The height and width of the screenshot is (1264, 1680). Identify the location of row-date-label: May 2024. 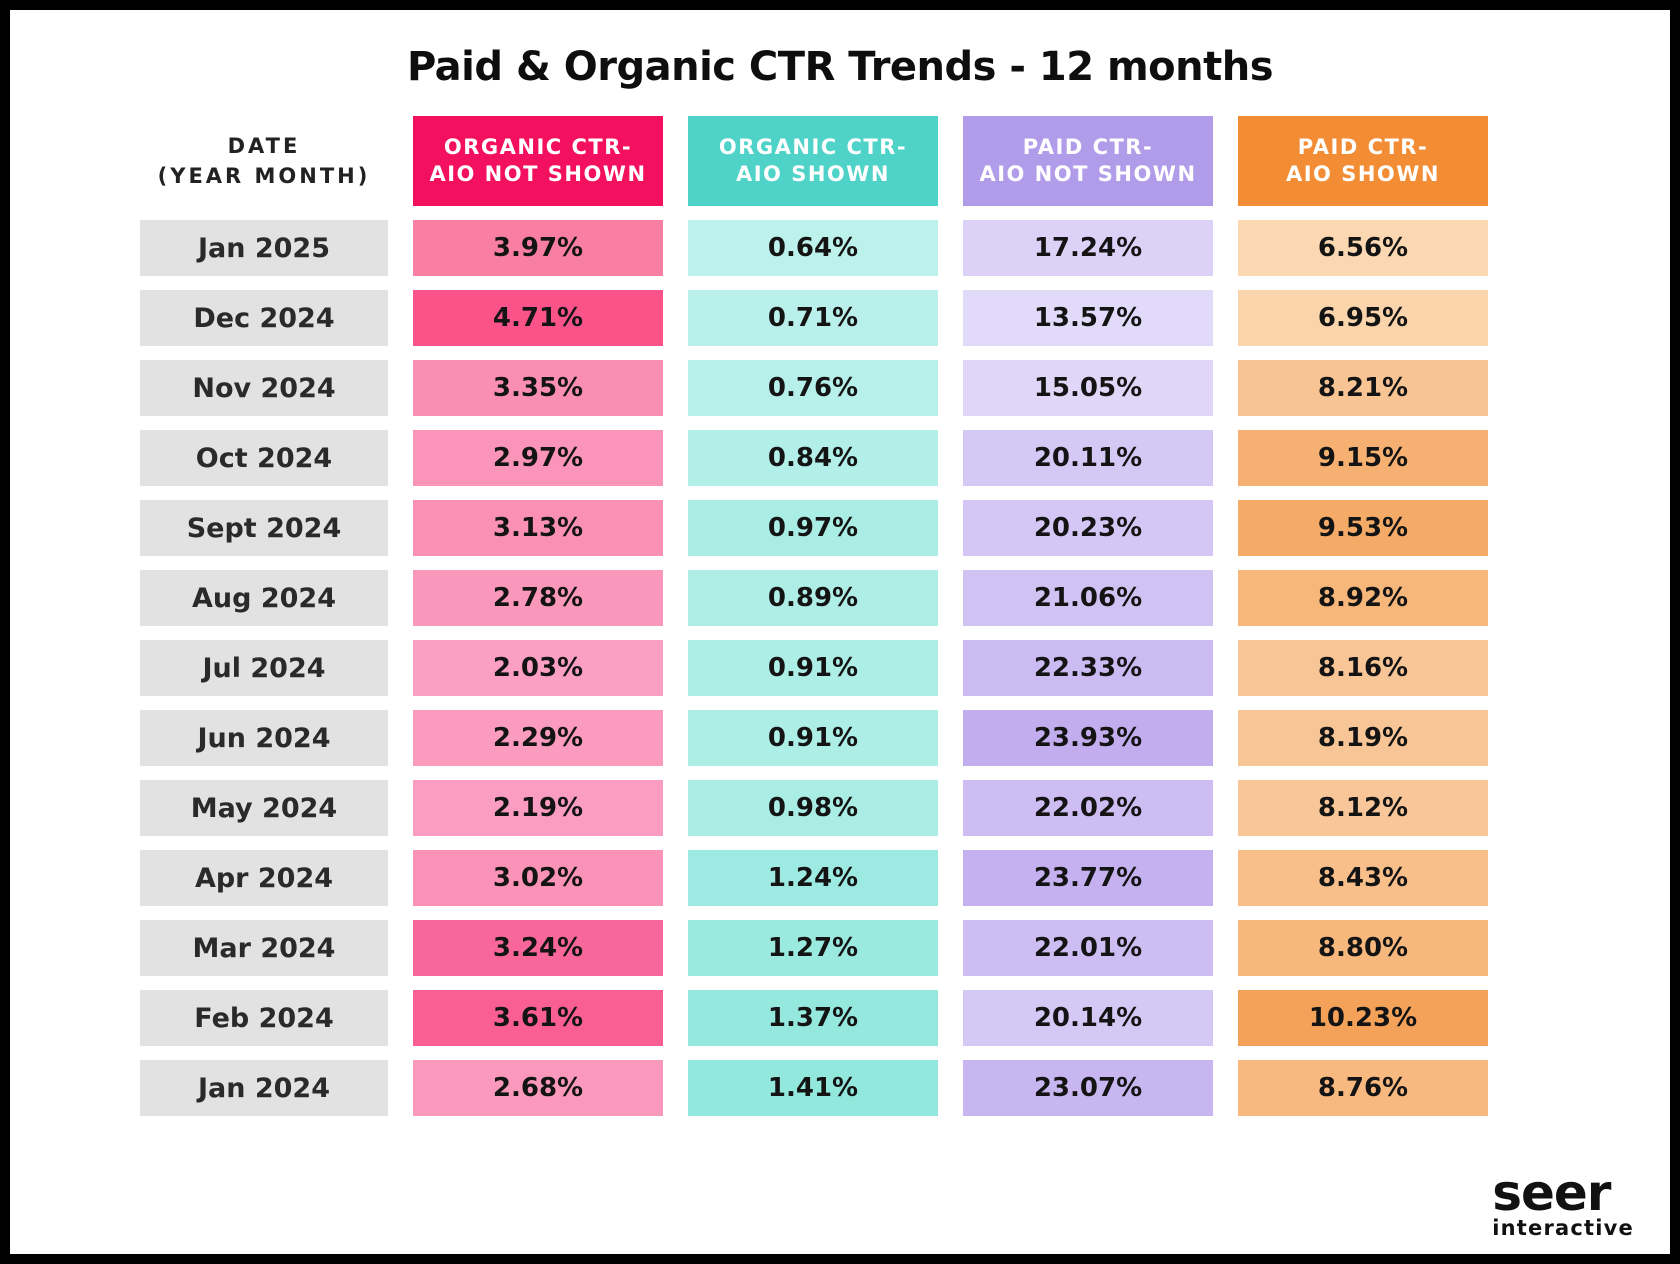
(264, 808).